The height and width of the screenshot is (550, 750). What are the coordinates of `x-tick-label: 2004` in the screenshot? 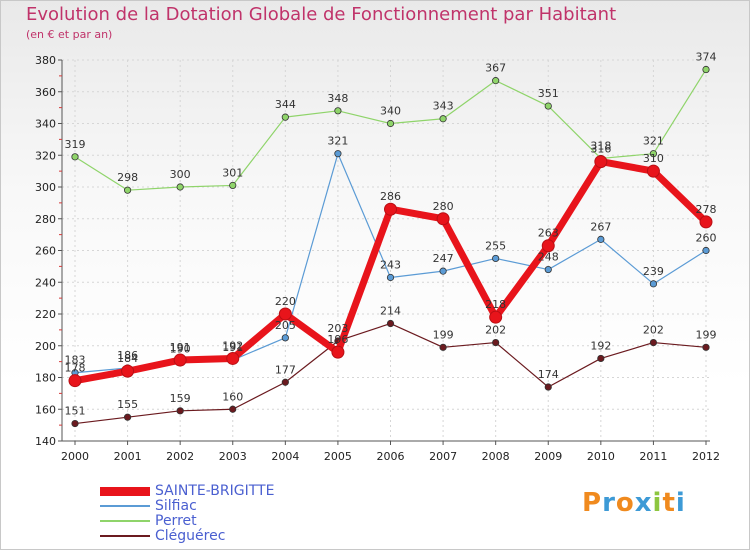 It's located at (285, 456).